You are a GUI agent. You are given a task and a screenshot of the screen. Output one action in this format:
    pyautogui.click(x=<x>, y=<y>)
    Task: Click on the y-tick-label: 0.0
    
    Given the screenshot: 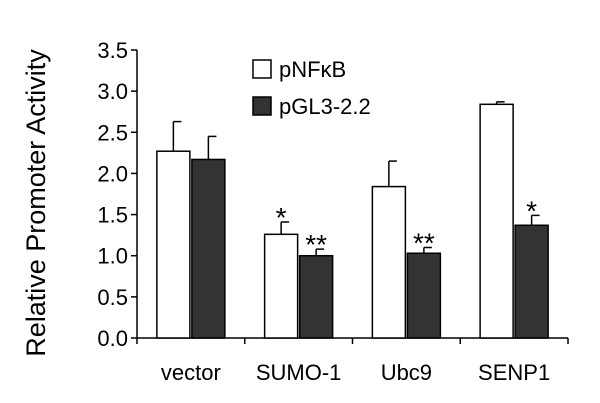 What is the action you would take?
    pyautogui.click(x=112, y=338)
    